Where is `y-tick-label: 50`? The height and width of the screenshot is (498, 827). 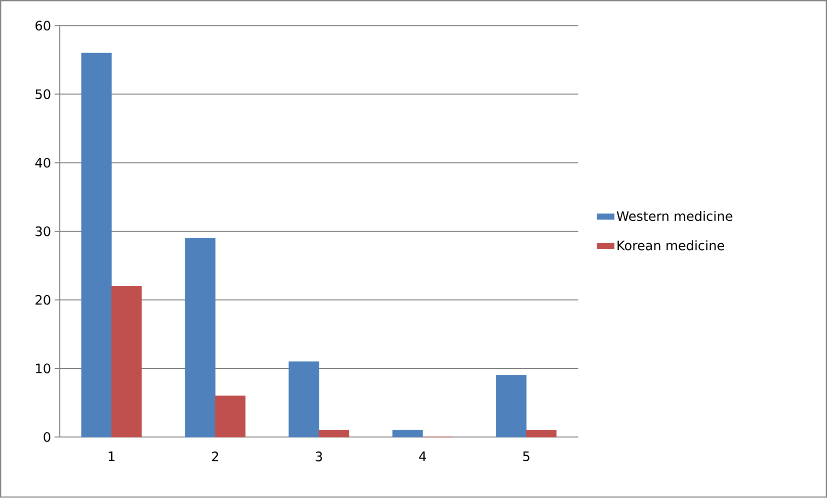 y-tick-label: 50 is located at coordinates (43, 94).